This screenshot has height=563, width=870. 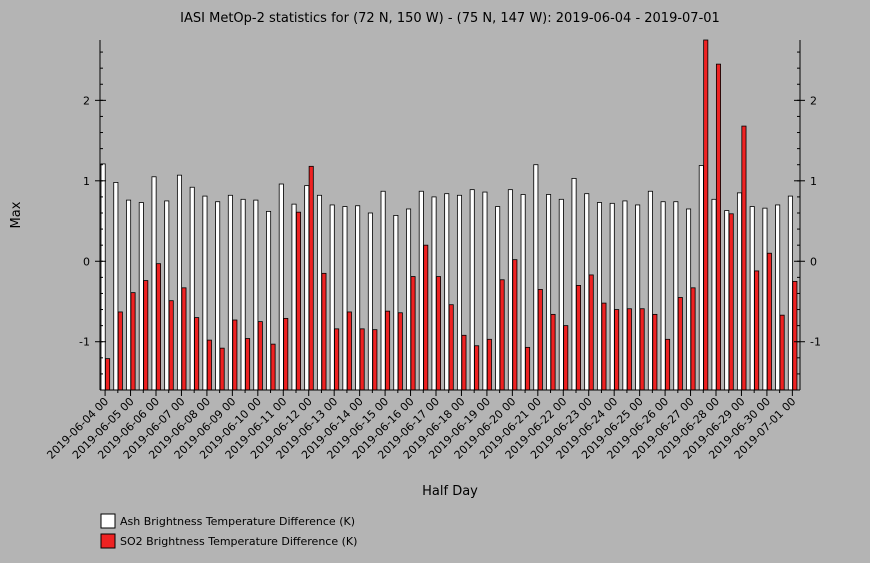 I want to click on y-tick-label-left: 2, so click(x=86, y=100).